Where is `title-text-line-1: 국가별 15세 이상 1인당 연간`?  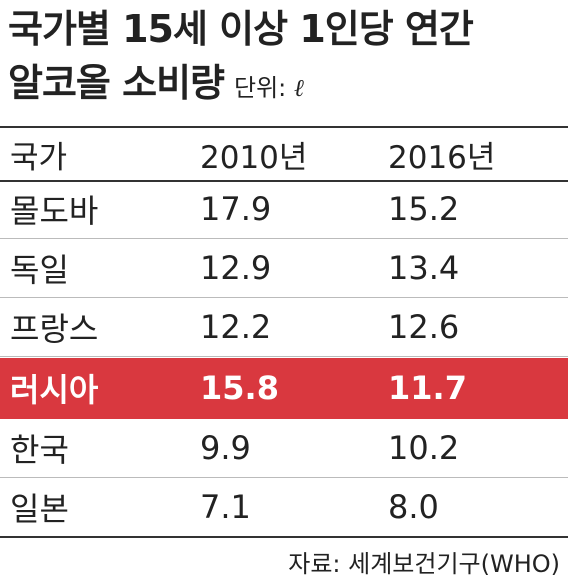
title-text-line-1: 국가별 15세 이상 1인당 연간 is located at coordinates (241, 29).